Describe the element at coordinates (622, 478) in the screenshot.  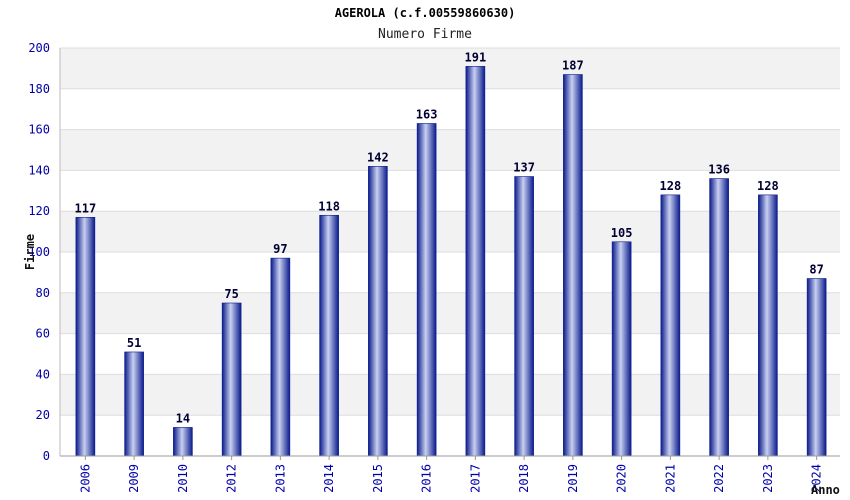
I see `x-tick-label-2020: 2020` at that location.